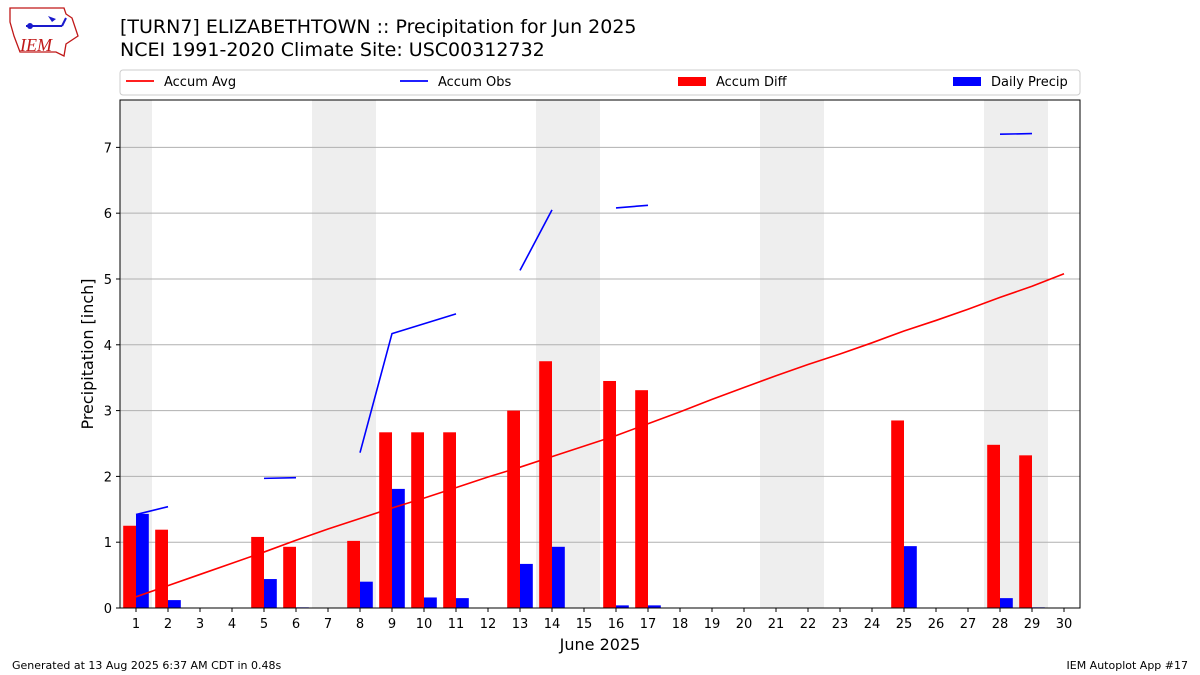 This screenshot has height=675, width=1200. I want to click on logo-text: IEM, so click(36, 45).